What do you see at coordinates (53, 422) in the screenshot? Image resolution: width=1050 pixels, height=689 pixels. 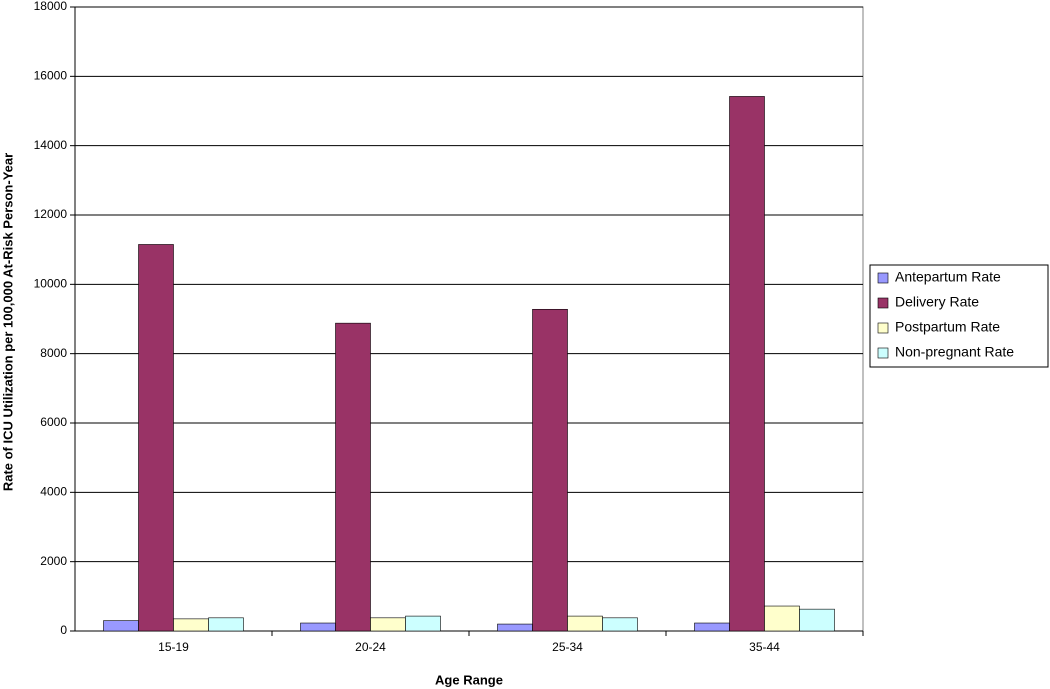 I see `y-tick-label: 6000` at bounding box center [53, 422].